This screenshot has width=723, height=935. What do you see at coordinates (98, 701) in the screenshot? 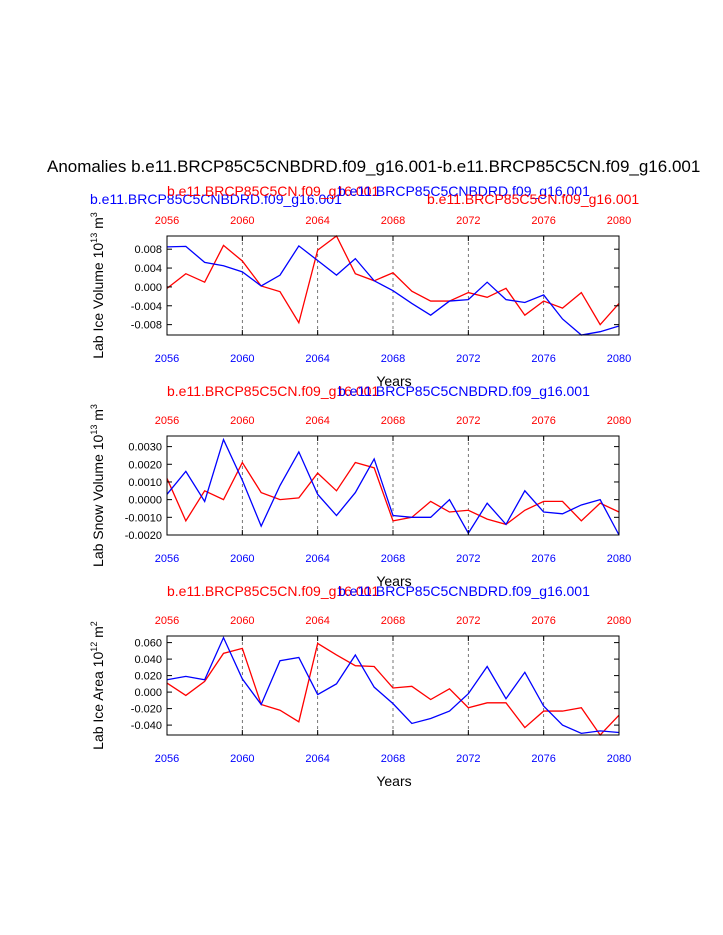
I see `y-axis-title-text: Lab Ice Area 10` at bounding box center [98, 701].